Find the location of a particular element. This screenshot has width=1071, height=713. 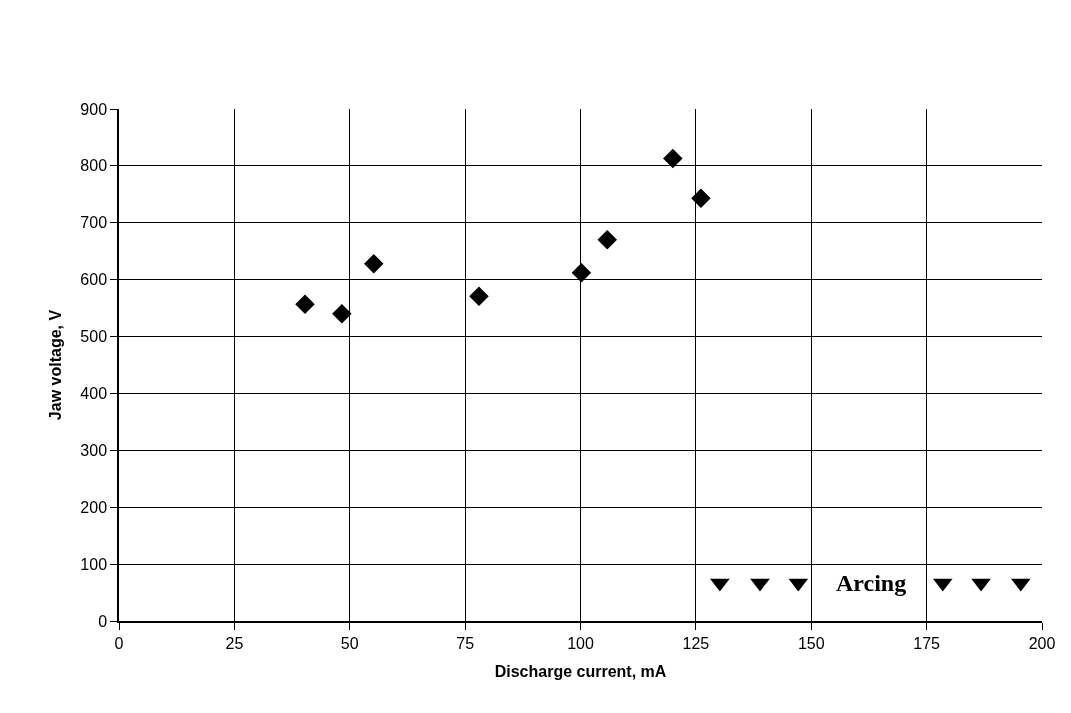

y-tick-label: 0 is located at coordinates (103, 621).